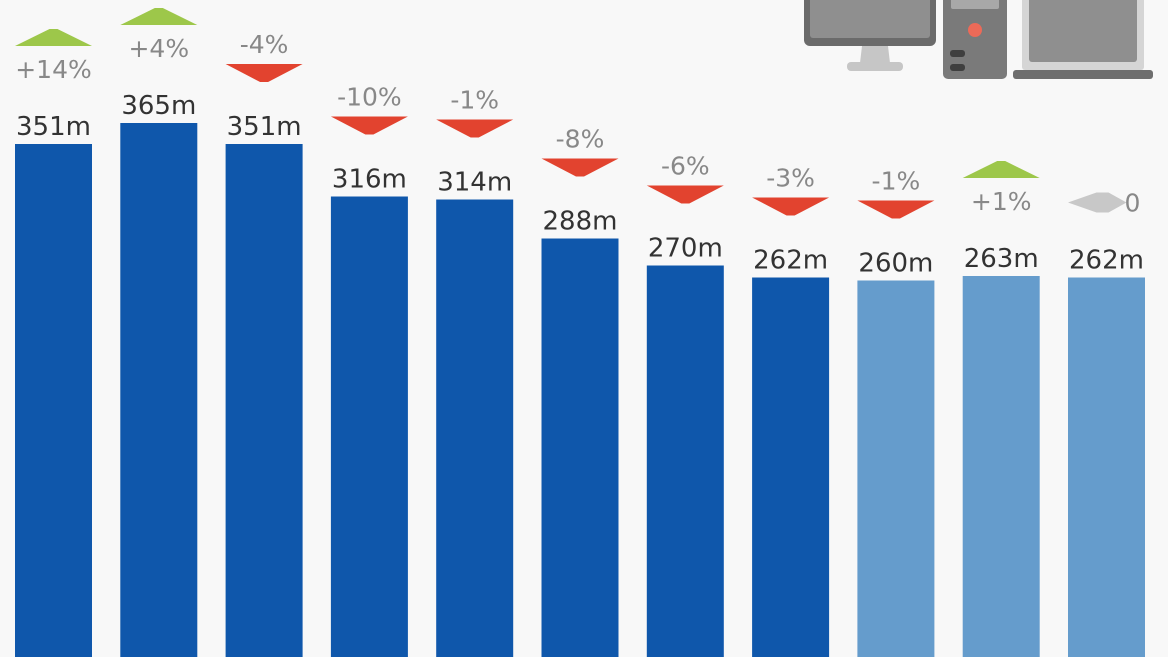 The image size is (1168, 657). I want to click on change-label: -8%, so click(580, 139).